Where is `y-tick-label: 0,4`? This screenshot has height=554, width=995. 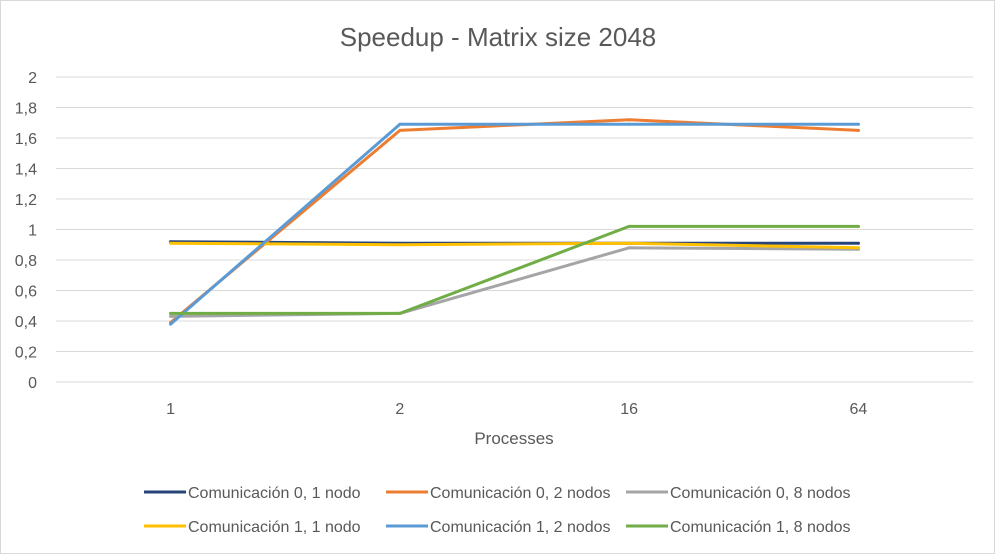
y-tick-label: 0,4 is located at coordinates (26, 322).